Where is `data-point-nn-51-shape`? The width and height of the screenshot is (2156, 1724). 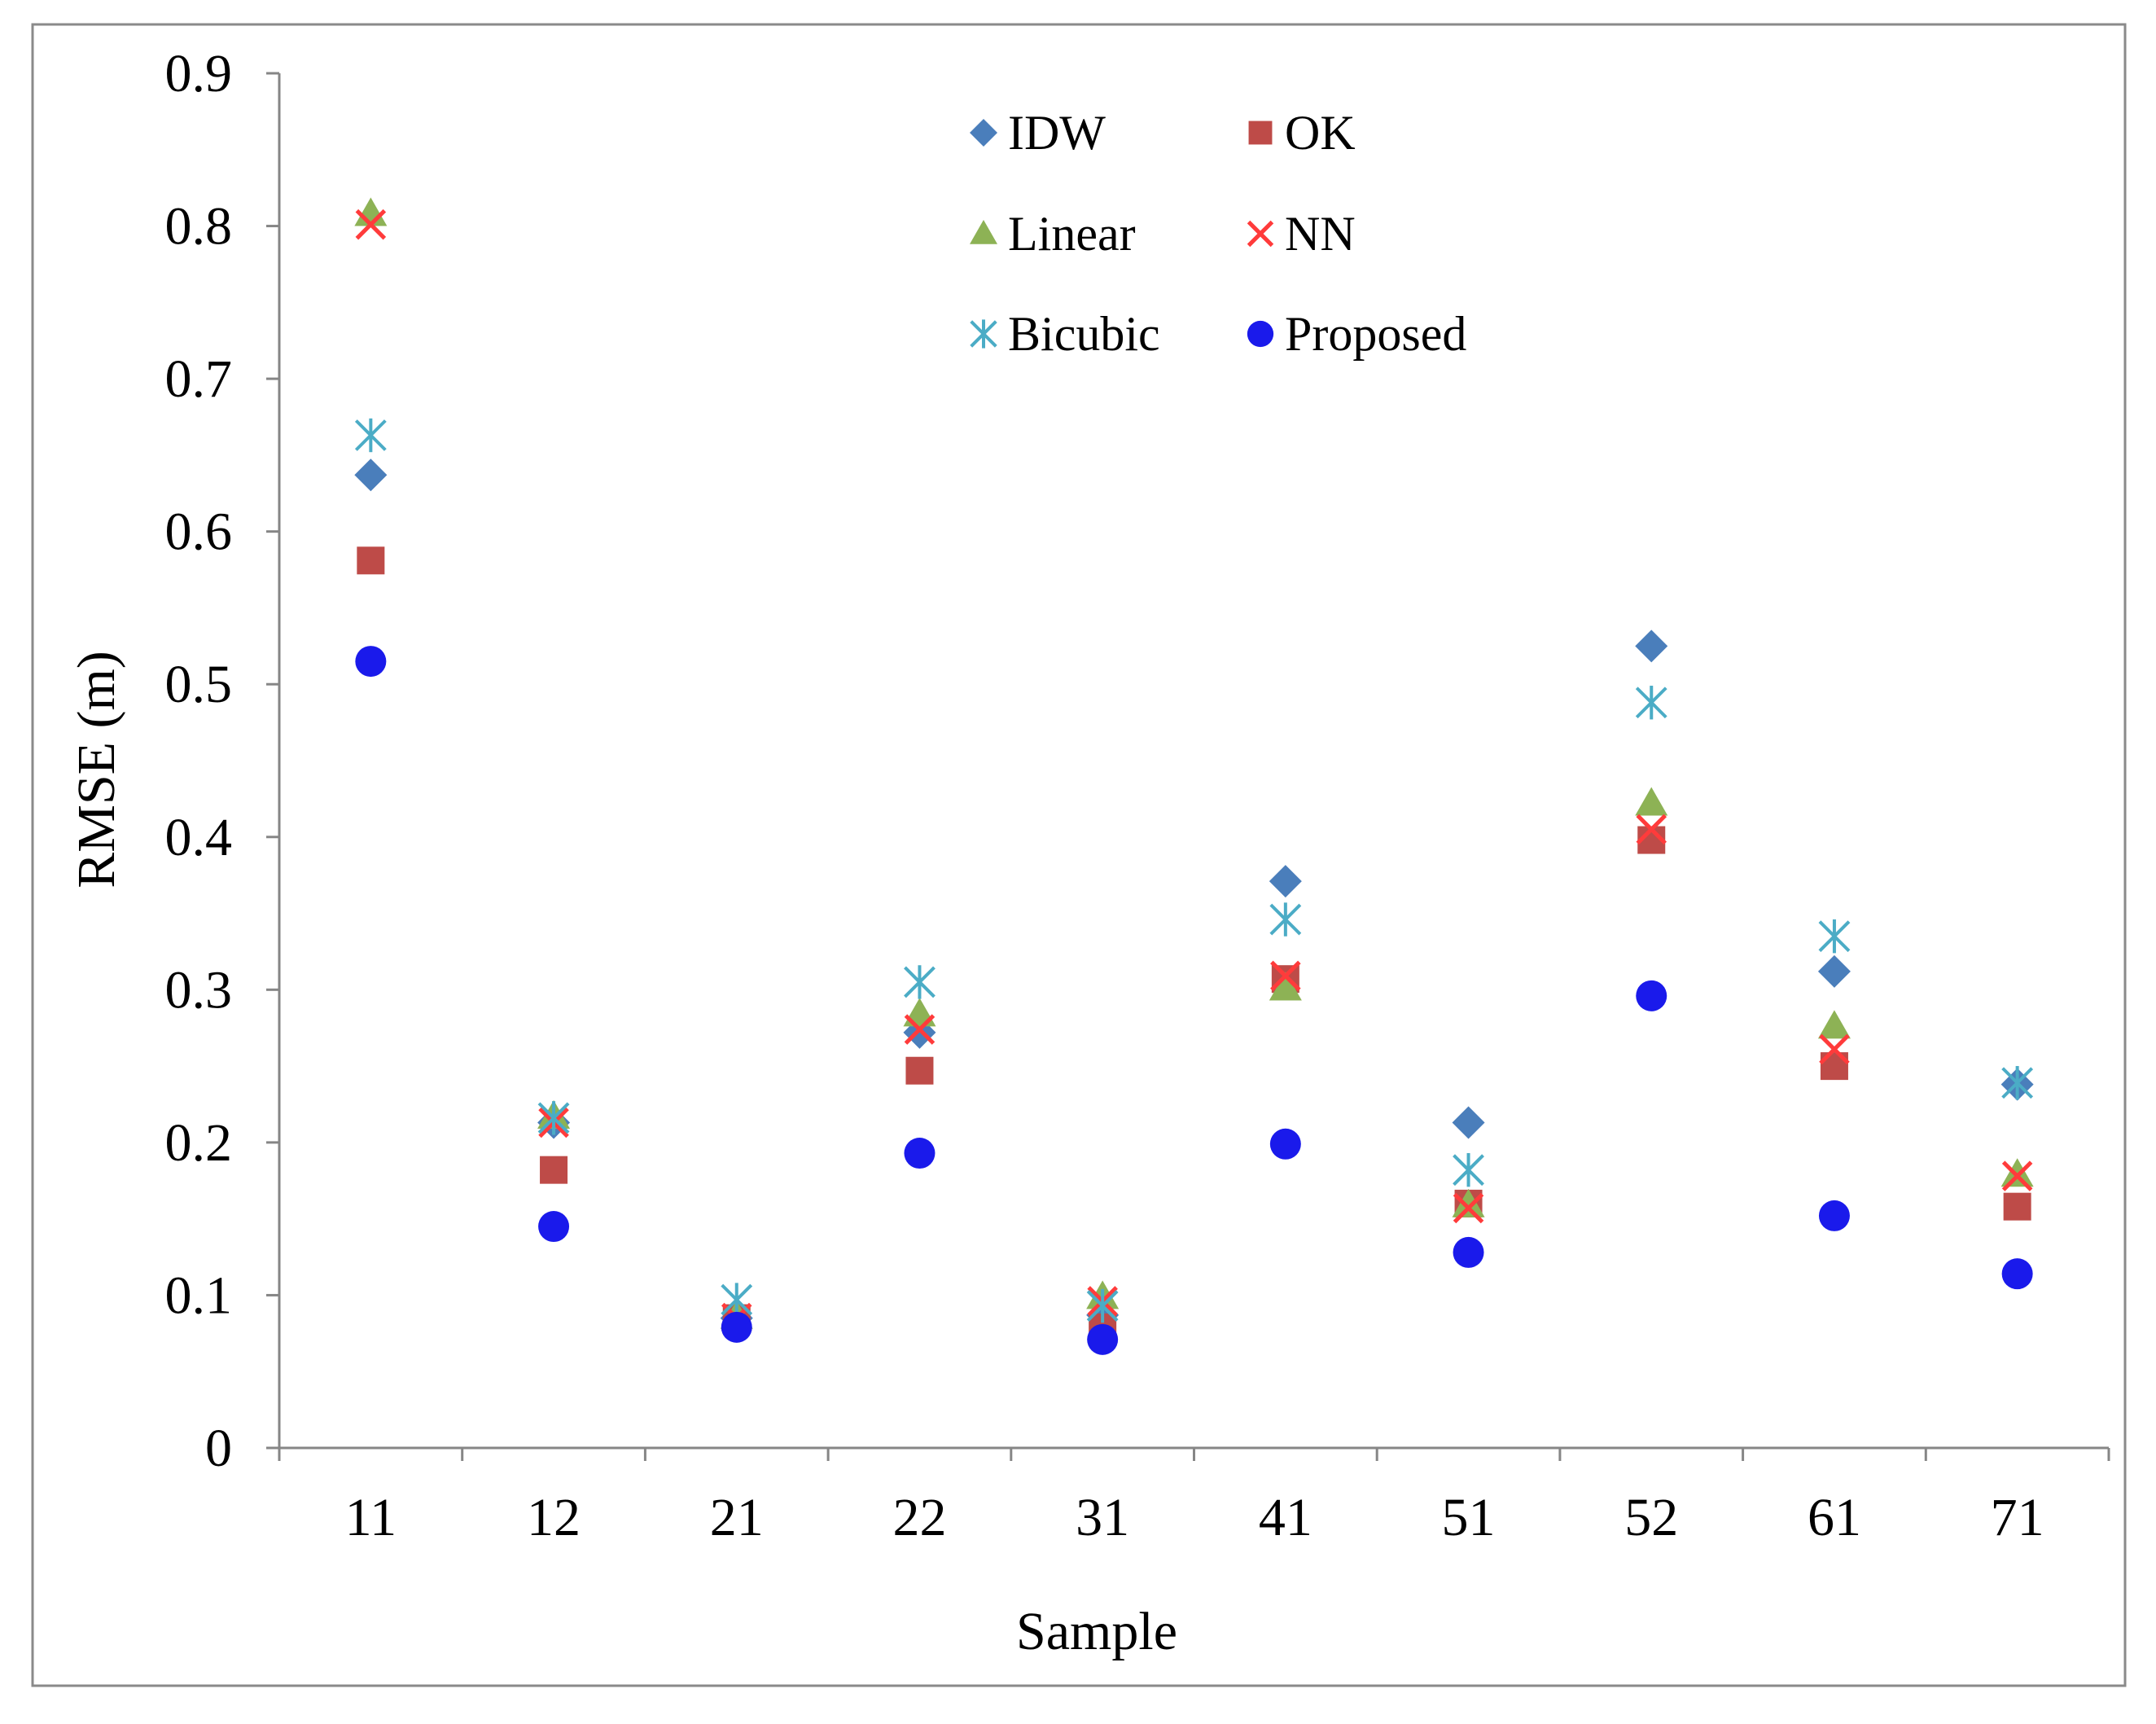
data-point-nn-51-shape is located at coordinates (1469, 1208).